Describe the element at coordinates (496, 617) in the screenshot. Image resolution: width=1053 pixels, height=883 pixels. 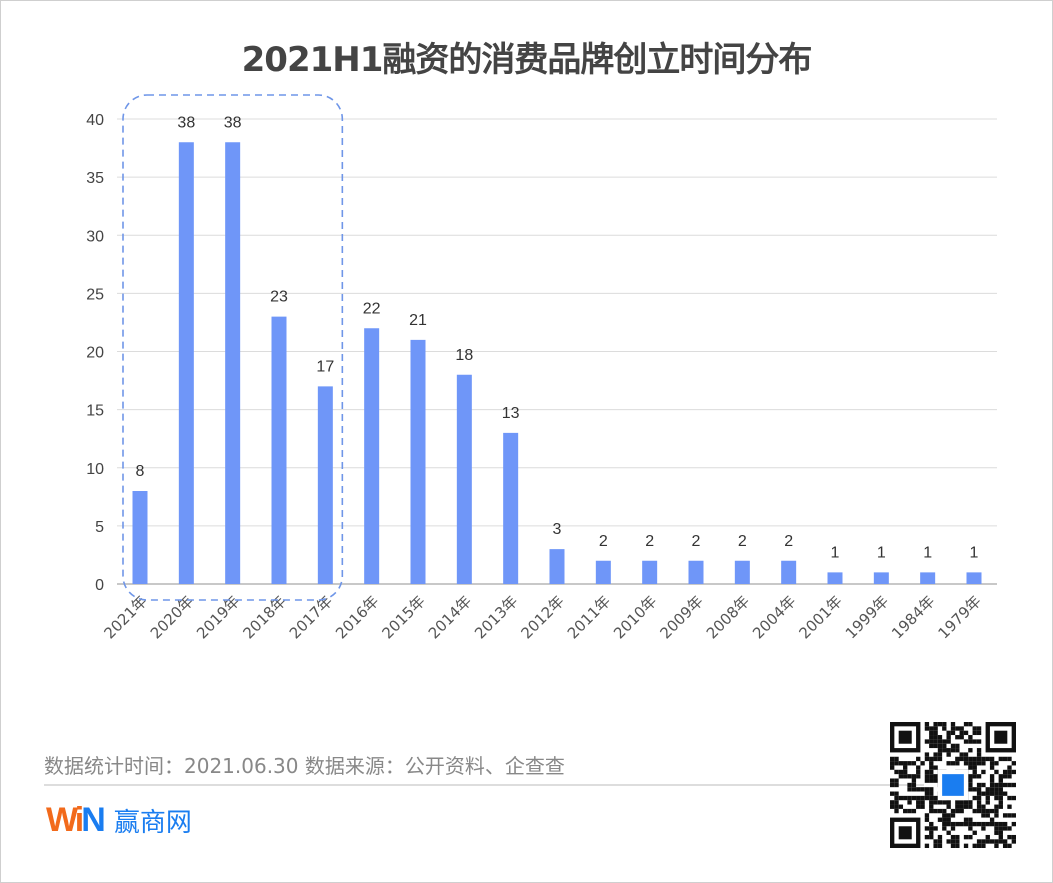
I see `x-tick-label: 2013年` at that location.